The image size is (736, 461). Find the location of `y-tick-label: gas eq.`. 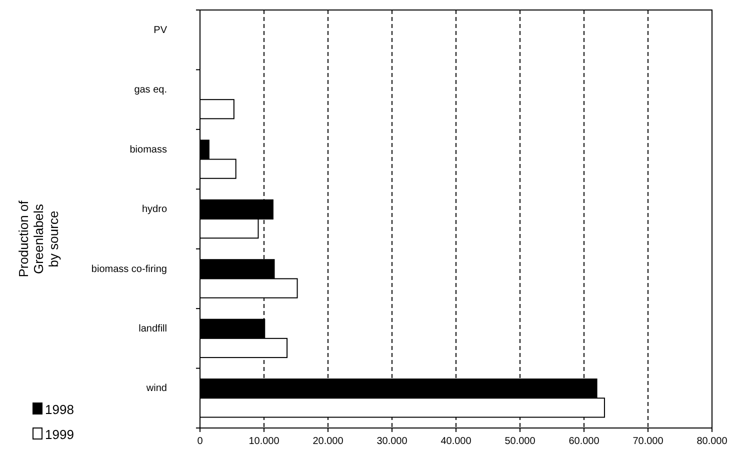

y-tick-label: gas eq. is located at coordinates (150, 90).